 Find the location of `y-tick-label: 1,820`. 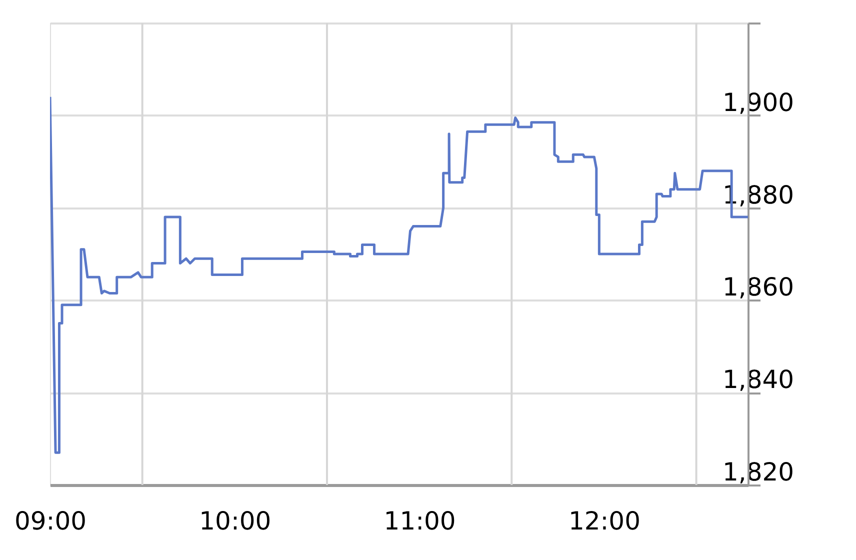

y-tick-label: 1,820 is located at coordinates (758, 472).